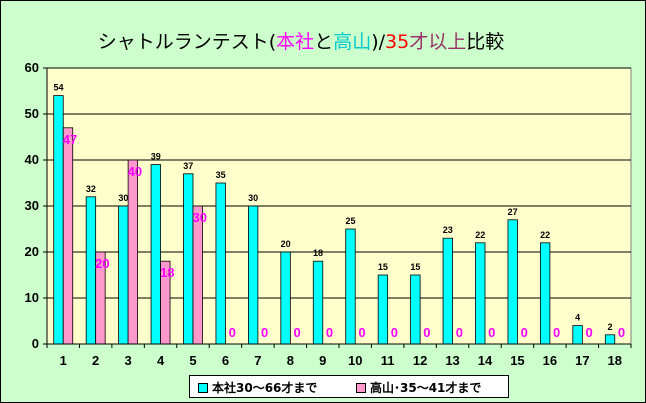  I want to click on y-tick-label: 20, so click(32, 251).